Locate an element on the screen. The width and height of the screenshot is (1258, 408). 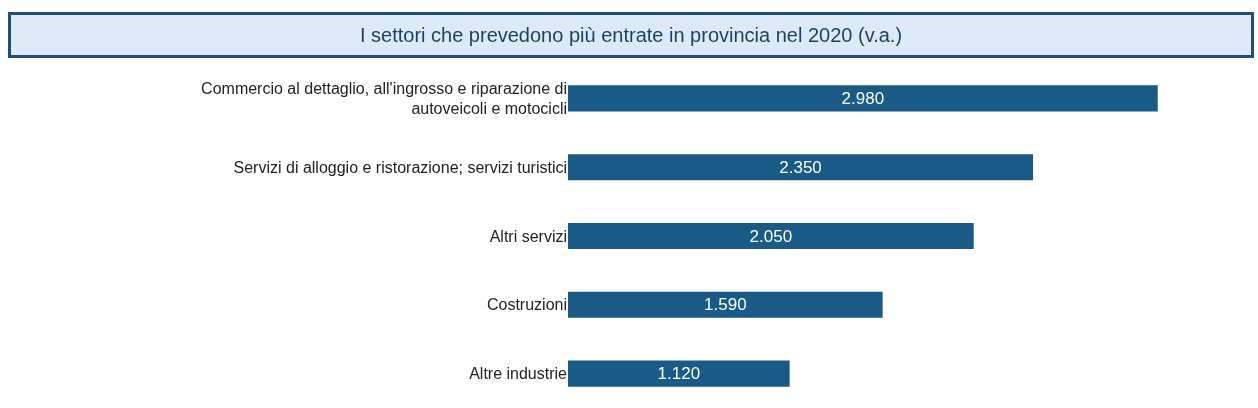
y-tick-label: Altri servizi is located at coordinates (528, 236).